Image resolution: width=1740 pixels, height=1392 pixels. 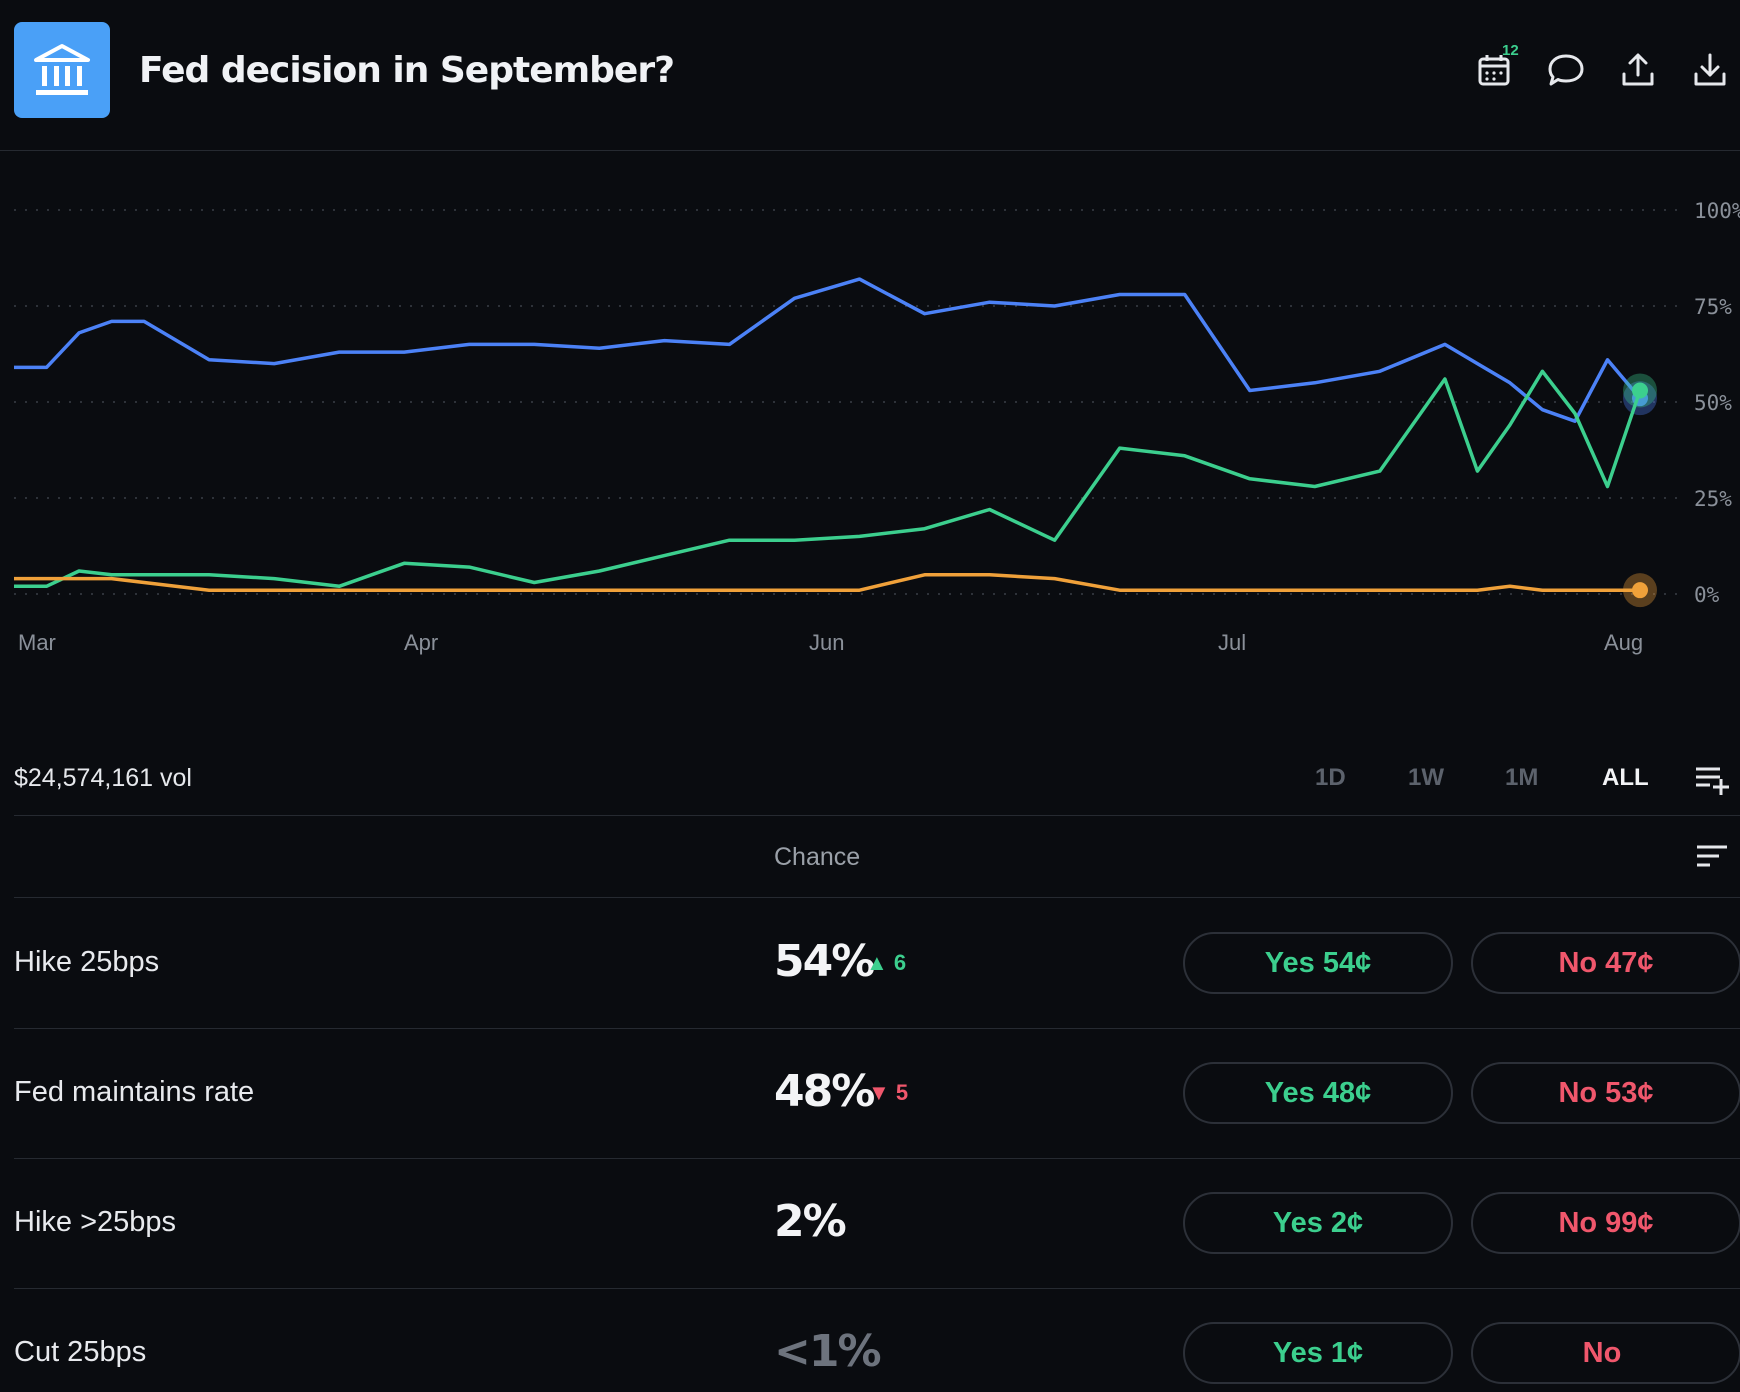 I want to click on range-1d-tab: 1D, so click(x=1330, y=777).